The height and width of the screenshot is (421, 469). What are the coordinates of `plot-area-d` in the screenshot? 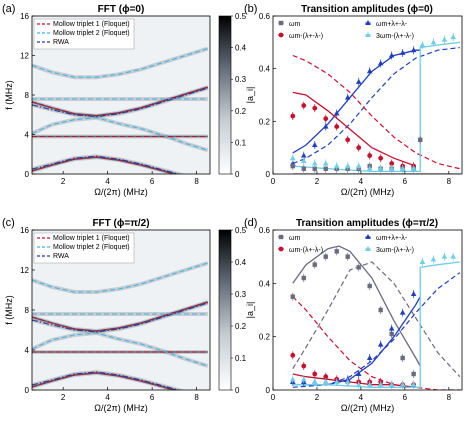 It's located at (375, 317).